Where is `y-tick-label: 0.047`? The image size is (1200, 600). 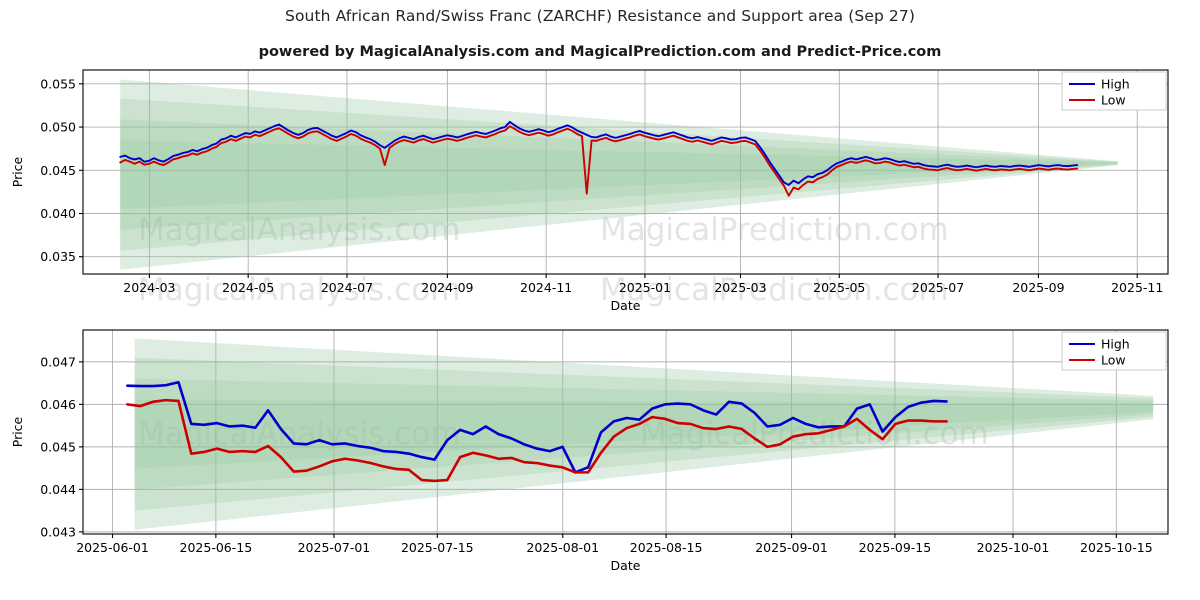 y-tick-label: 0.047 is located at coordinates (58, 361).